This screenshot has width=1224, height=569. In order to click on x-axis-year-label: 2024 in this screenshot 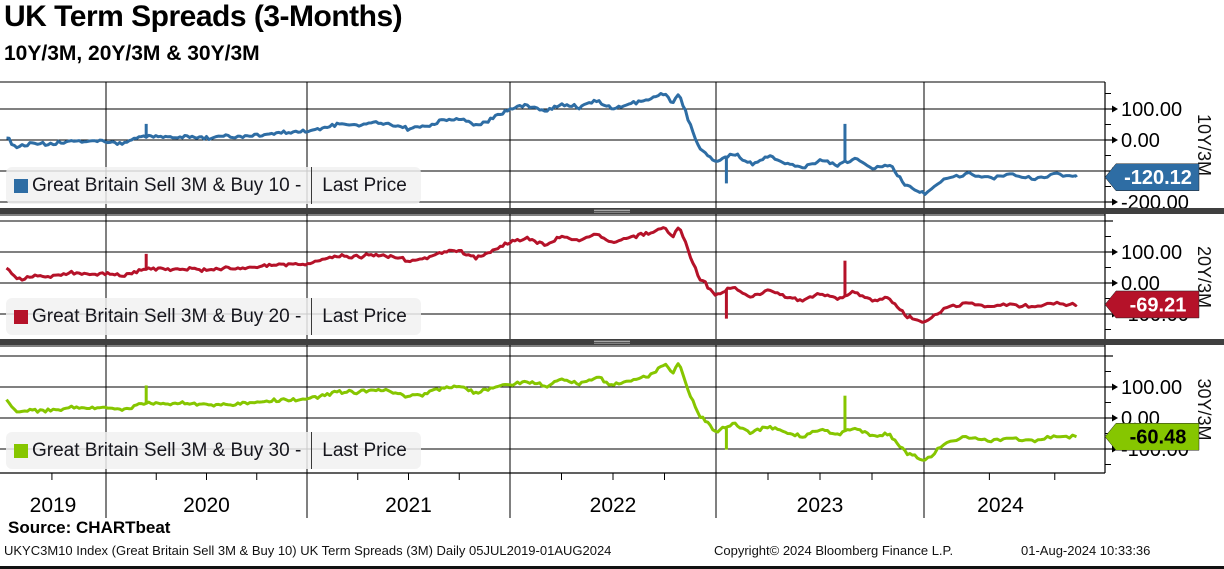, I will do `click(1000, 505)`.